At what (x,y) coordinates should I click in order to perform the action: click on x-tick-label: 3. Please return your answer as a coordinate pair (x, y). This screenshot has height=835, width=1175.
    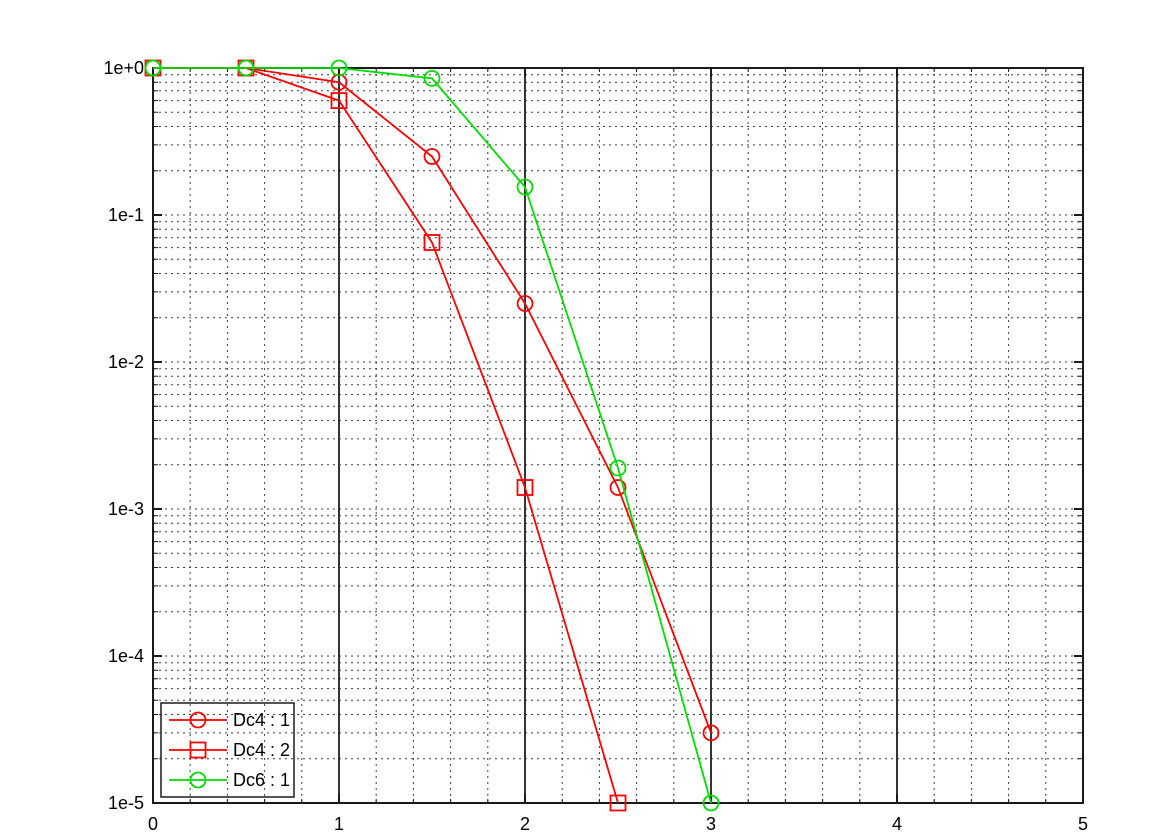
    Looking at the image, I should click on (711, 824).